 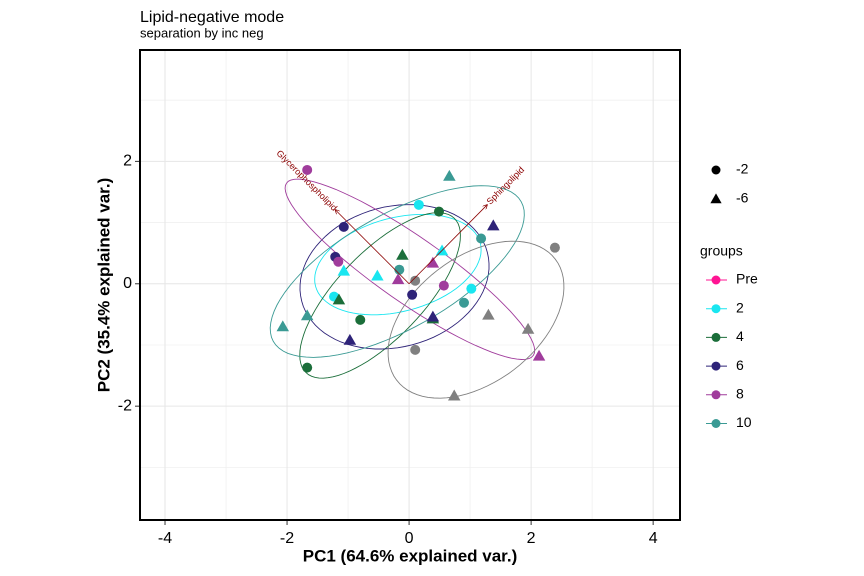 What do you see at coordinates (744, 422) in the screenshot?
I see `legend-label: 10` at bounding box center [744, 422].